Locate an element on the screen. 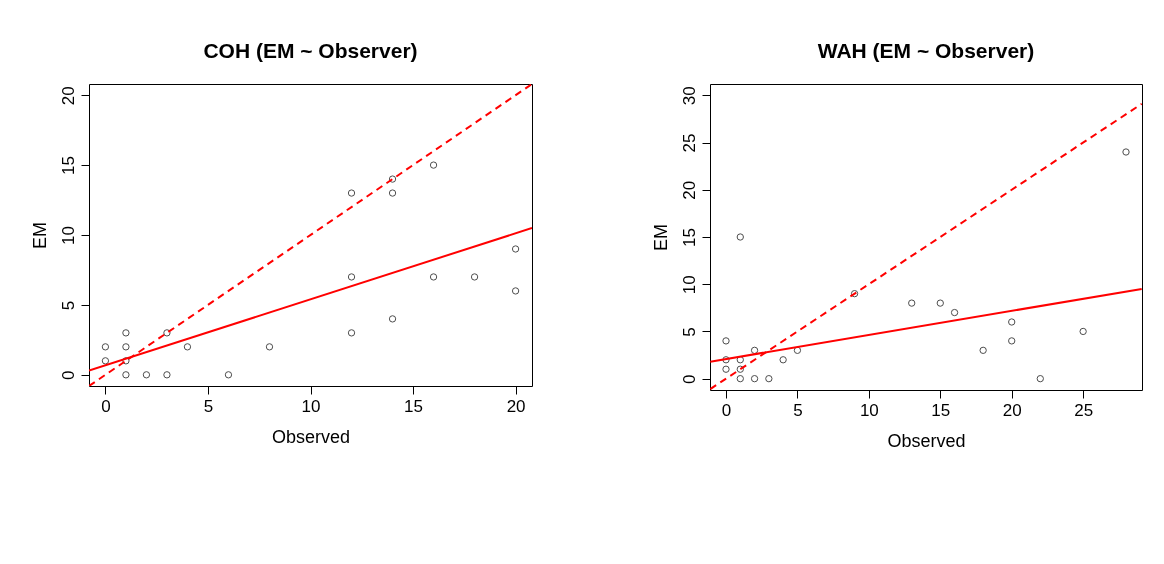  chart-title: COH (EM ~ Observer) is located at coordinates (310, 50).